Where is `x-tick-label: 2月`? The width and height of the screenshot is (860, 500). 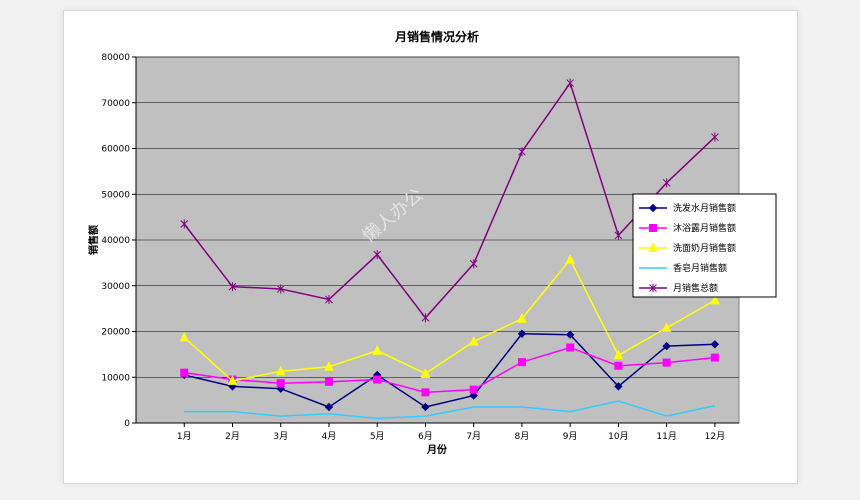
x-tick-label: 2月 is located at coordinates (232, 436).